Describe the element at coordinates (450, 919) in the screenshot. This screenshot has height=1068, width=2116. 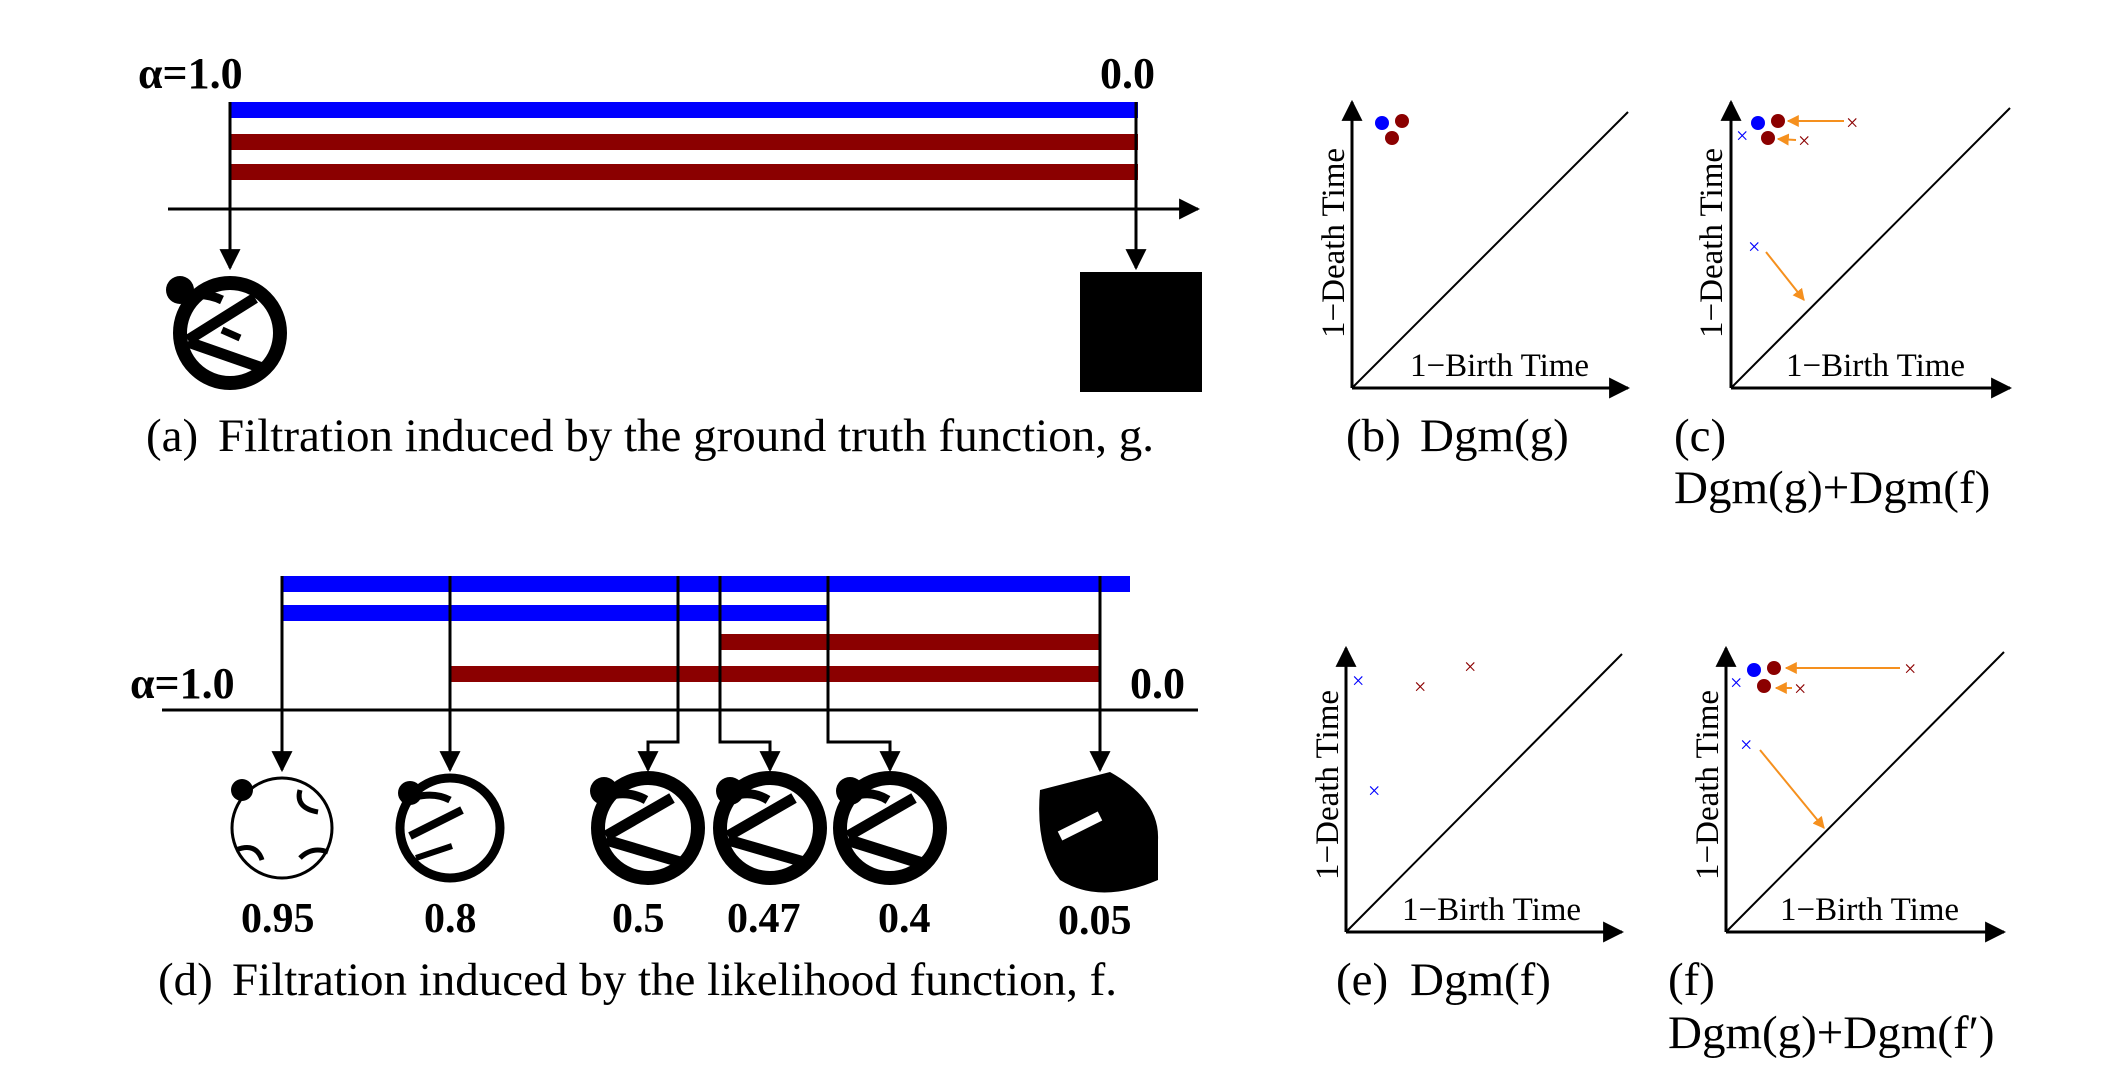
I see `threshold-label: 0.8` at that location.